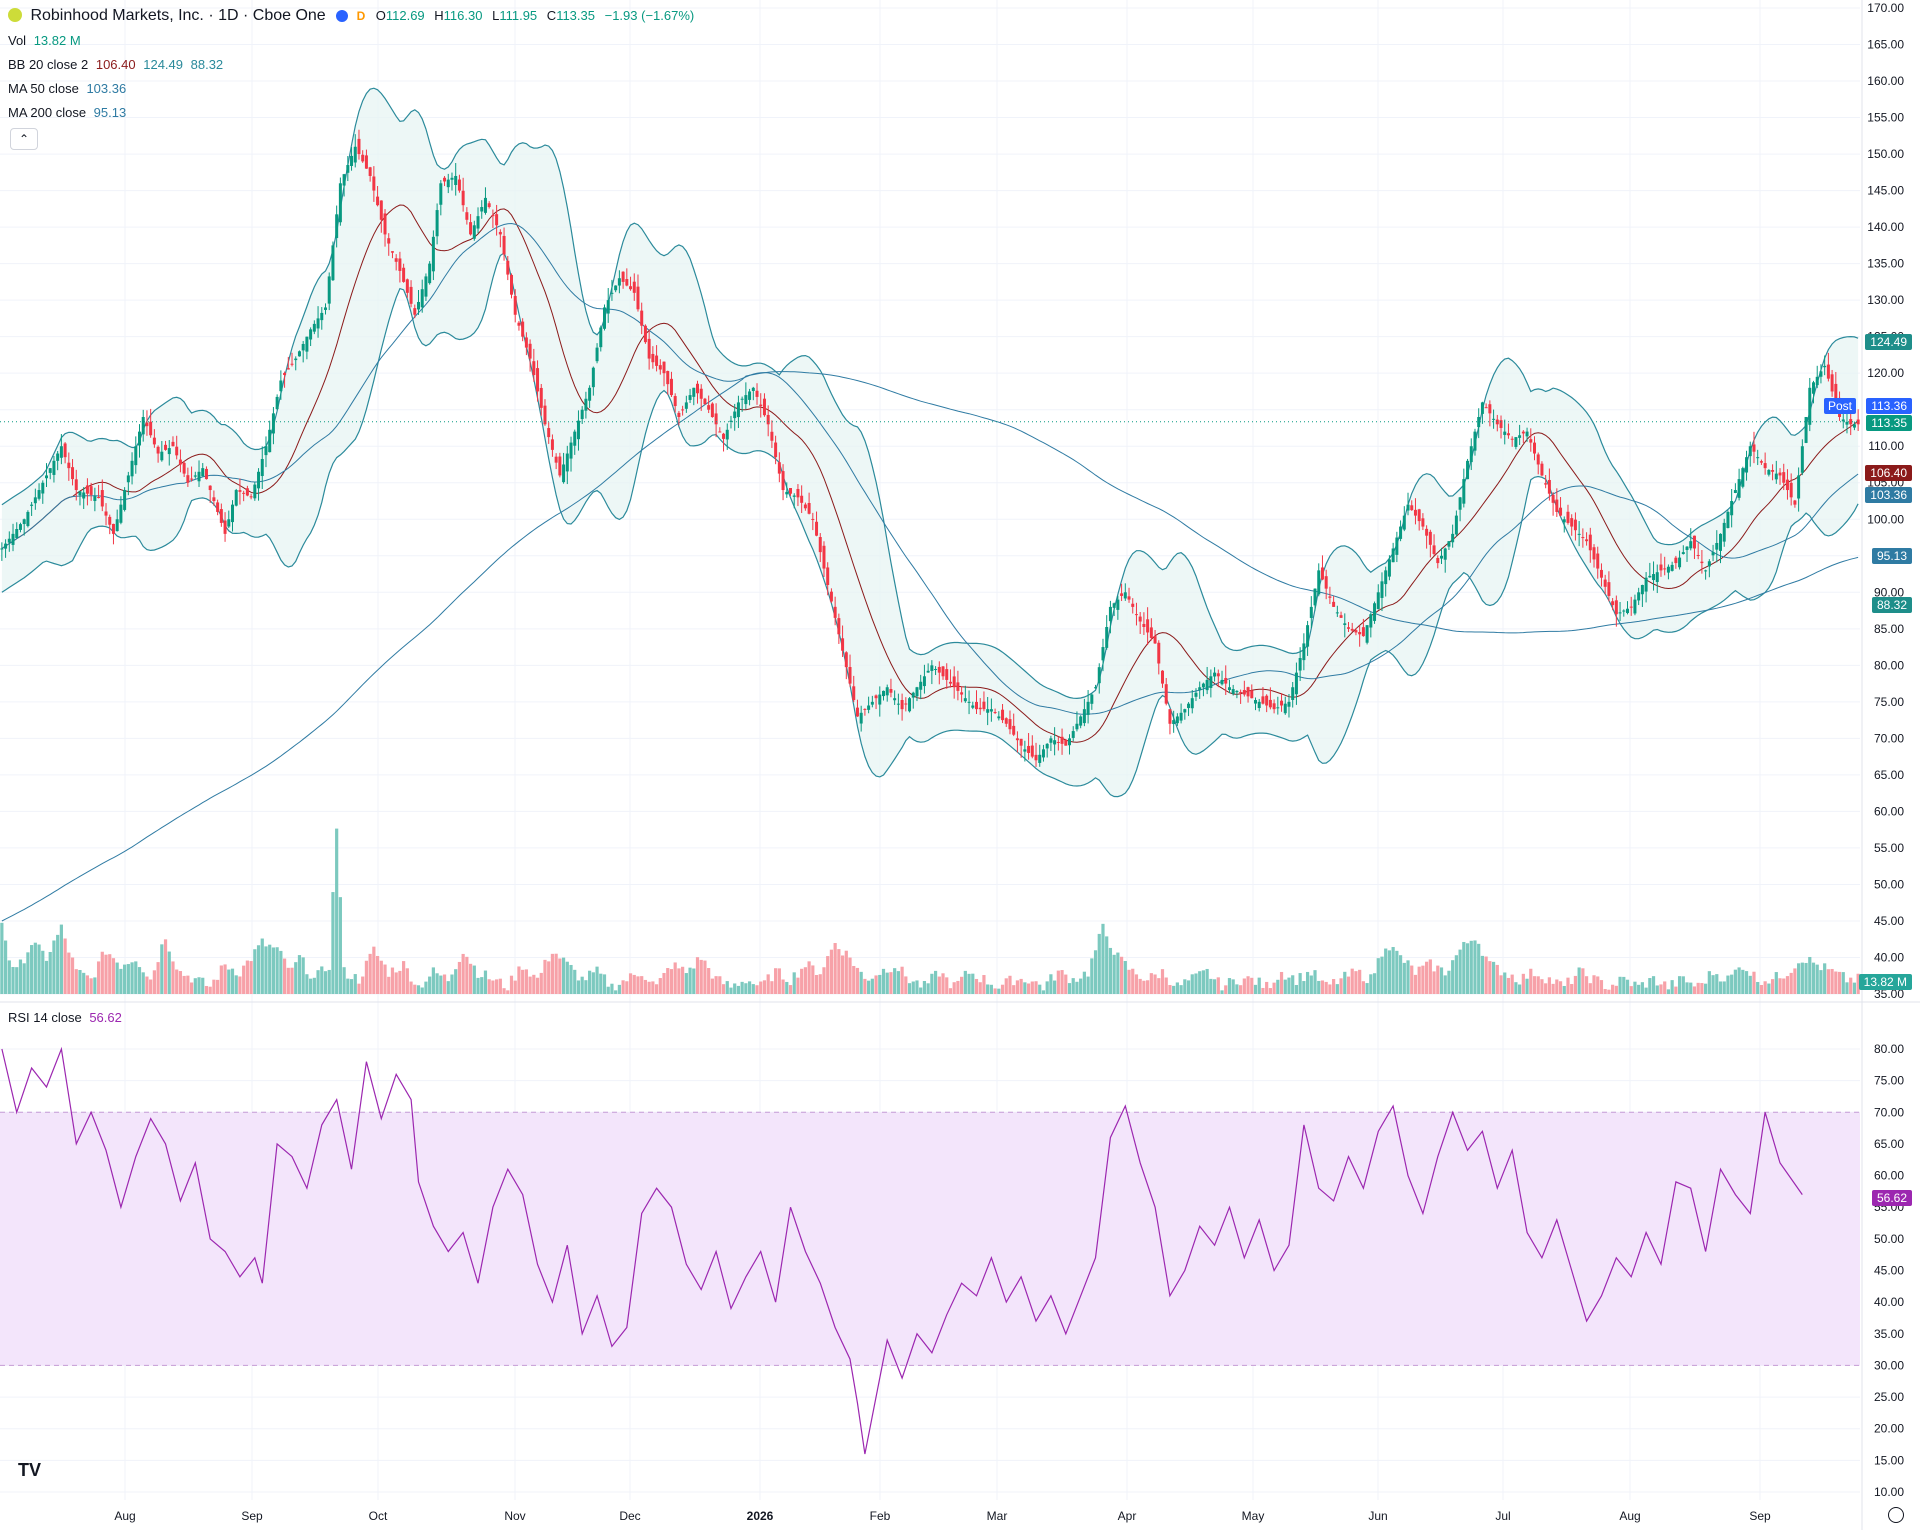  What do you see at coordinates (1889, 811) in the screenshot?
I see `price-tick-label: 60.00` at bounding box center [1889, 811].